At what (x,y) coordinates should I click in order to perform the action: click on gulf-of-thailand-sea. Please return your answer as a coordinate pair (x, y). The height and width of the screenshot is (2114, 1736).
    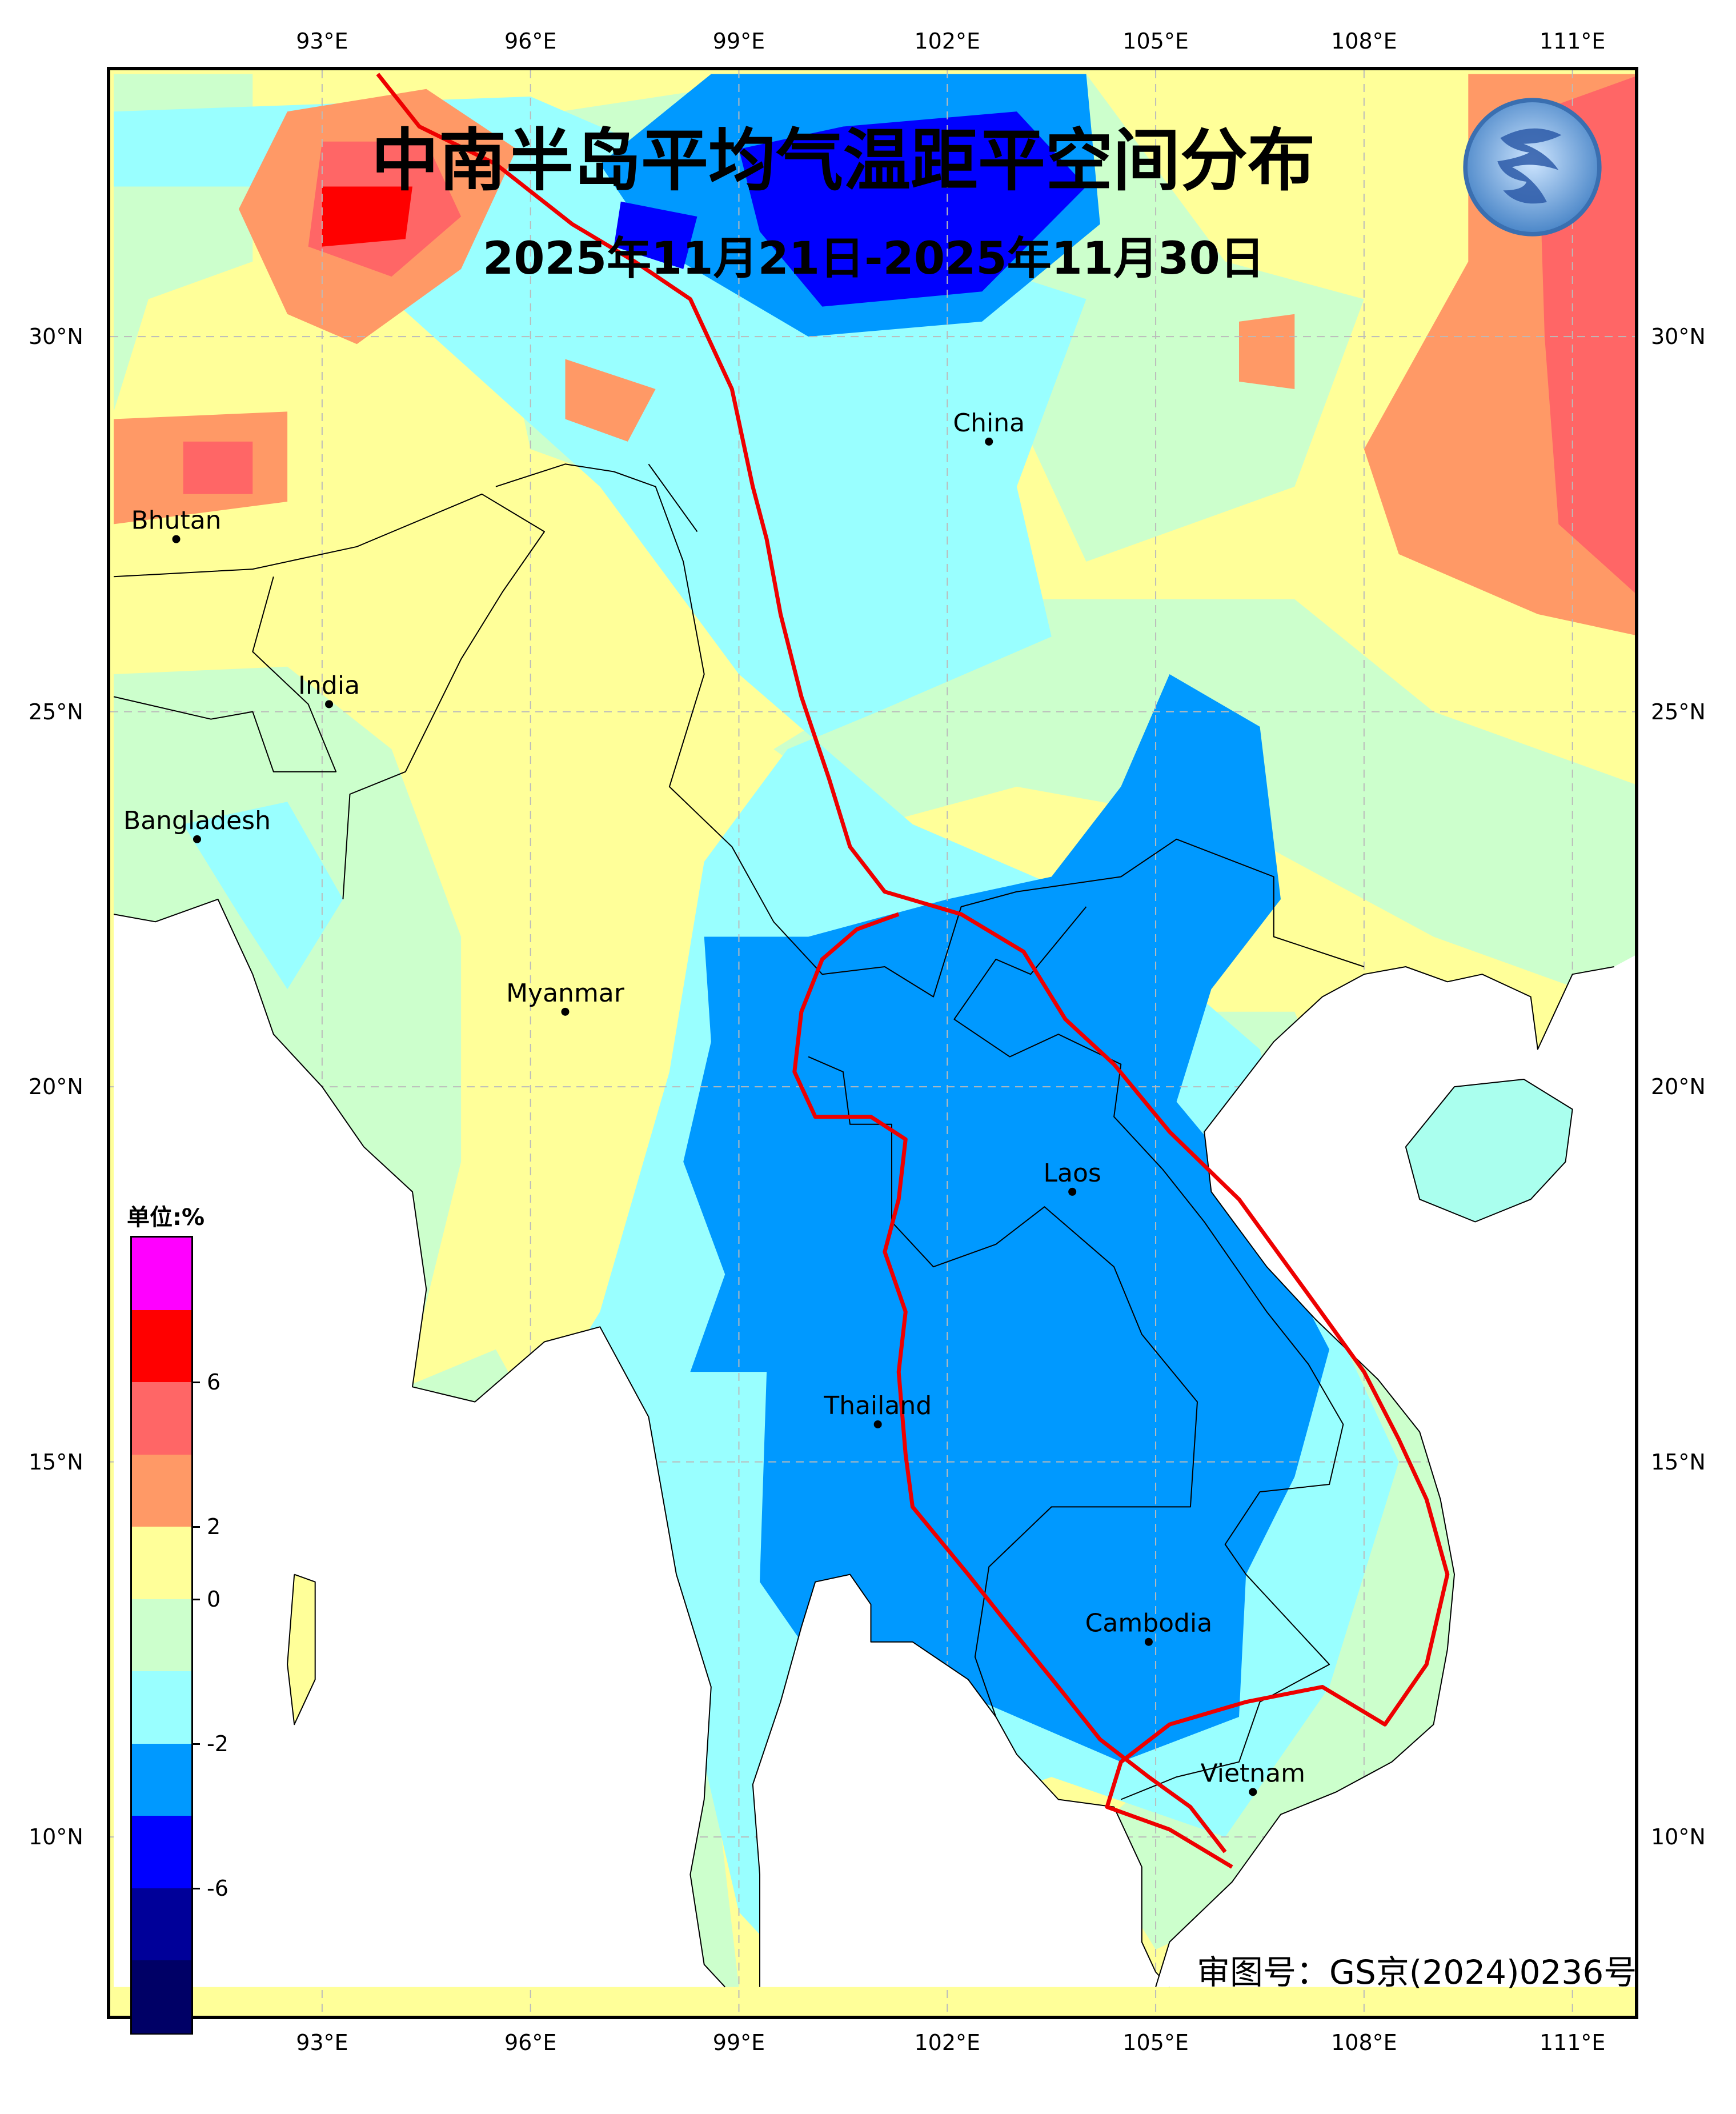
    Looking at the image, I should click on (961, 1780).